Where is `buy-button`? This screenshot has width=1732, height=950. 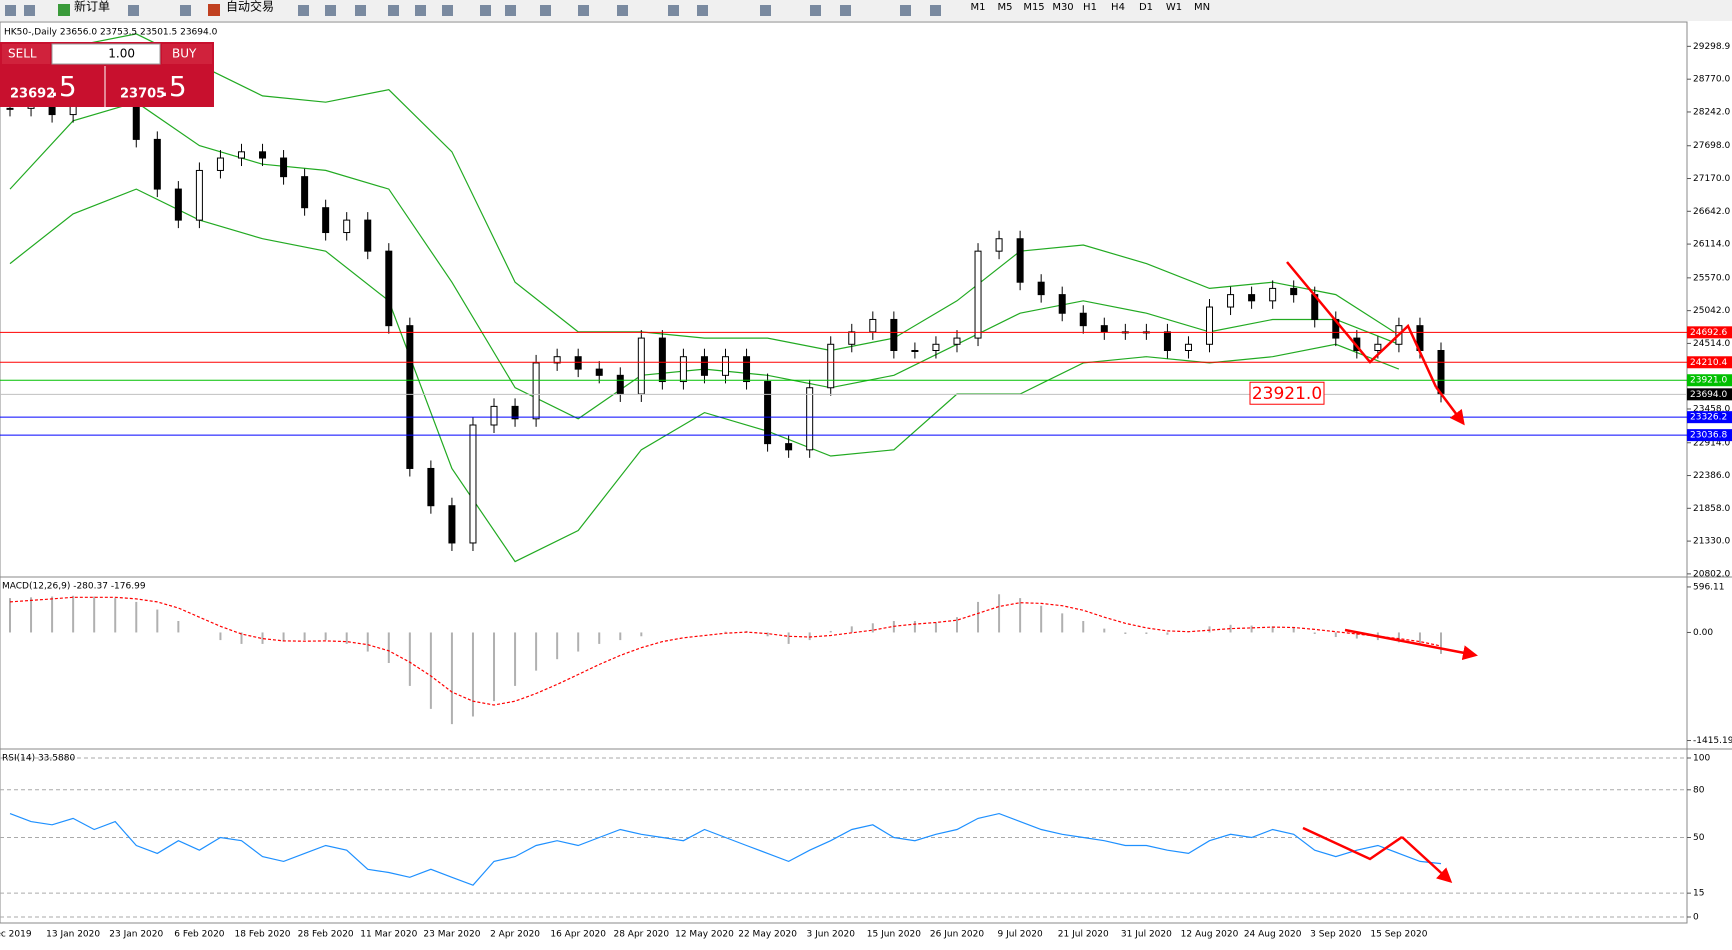 buy-button is located at coordinates (187, 54).